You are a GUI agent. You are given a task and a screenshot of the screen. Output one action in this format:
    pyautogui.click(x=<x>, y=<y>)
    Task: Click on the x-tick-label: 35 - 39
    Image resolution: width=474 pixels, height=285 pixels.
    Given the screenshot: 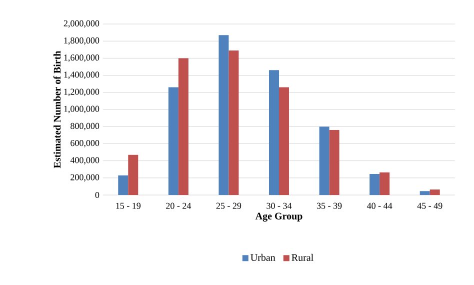 What is the action you would take?
    pyautogui.click(x=329, y=205)
    